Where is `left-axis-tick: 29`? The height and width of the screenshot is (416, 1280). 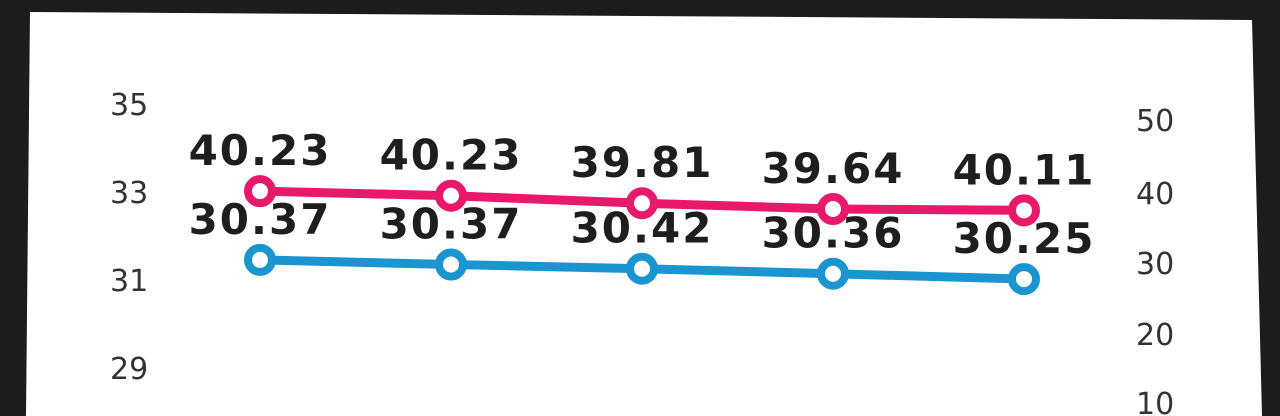
left-axis-tick: 29 is located at coordinates (129, 369).